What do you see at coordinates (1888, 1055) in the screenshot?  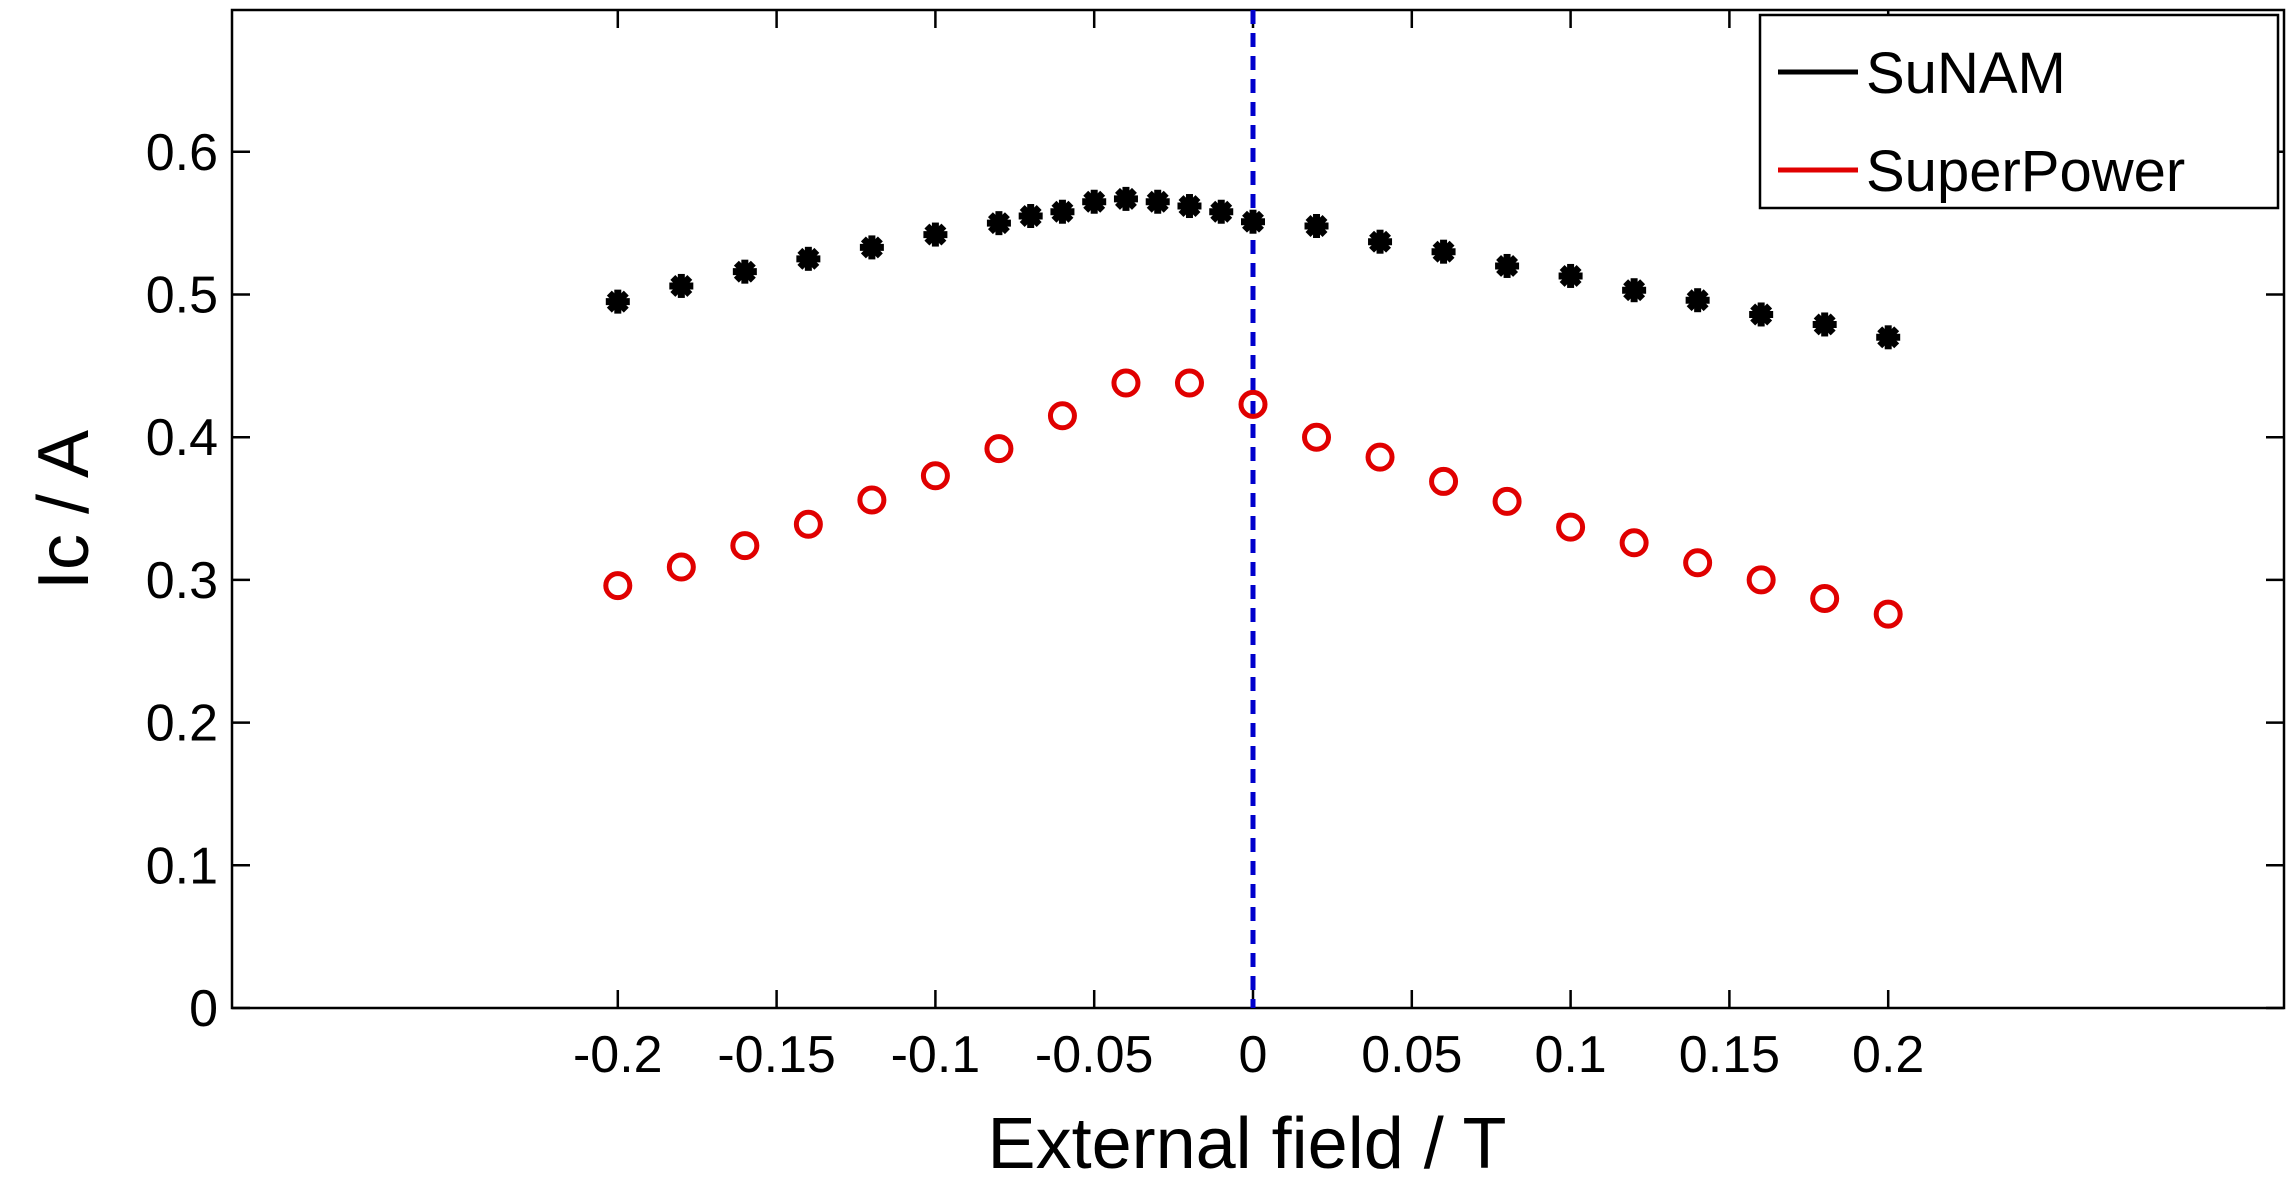 I see `x-tick-label: 0.2` at bounding box center [1888, 1055].